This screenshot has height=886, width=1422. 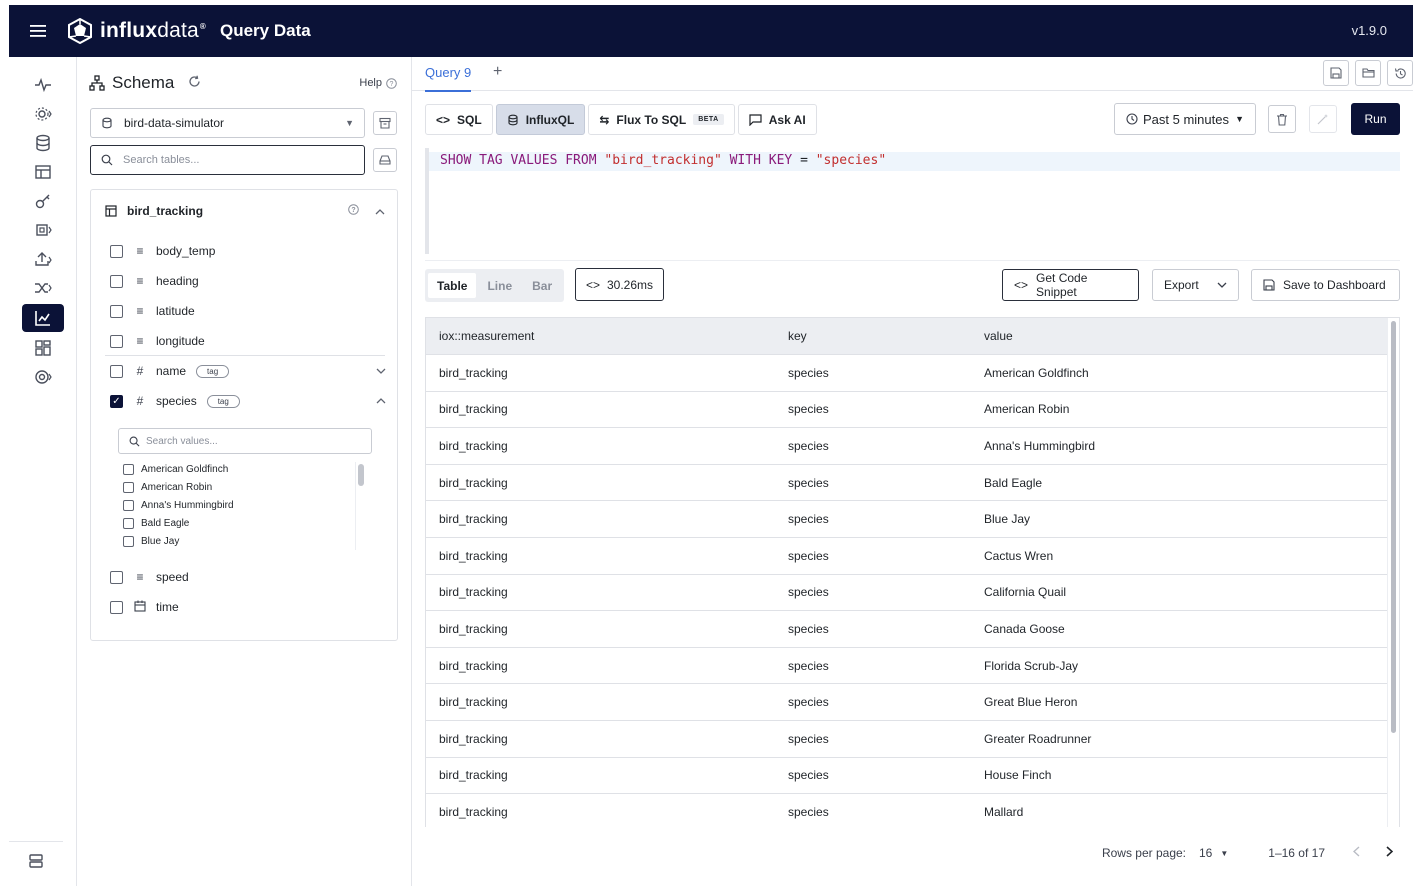 I want to click on collapse-all-button, so click(x=385, y=160).